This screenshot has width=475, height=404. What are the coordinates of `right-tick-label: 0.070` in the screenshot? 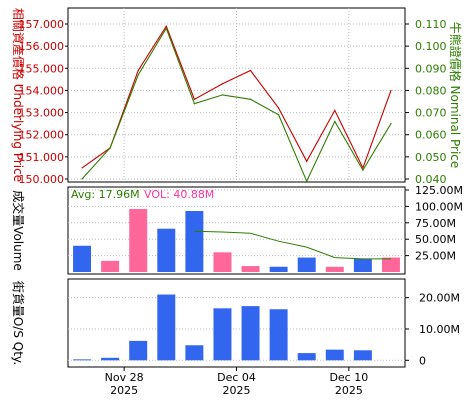 It's located at (431, 113).